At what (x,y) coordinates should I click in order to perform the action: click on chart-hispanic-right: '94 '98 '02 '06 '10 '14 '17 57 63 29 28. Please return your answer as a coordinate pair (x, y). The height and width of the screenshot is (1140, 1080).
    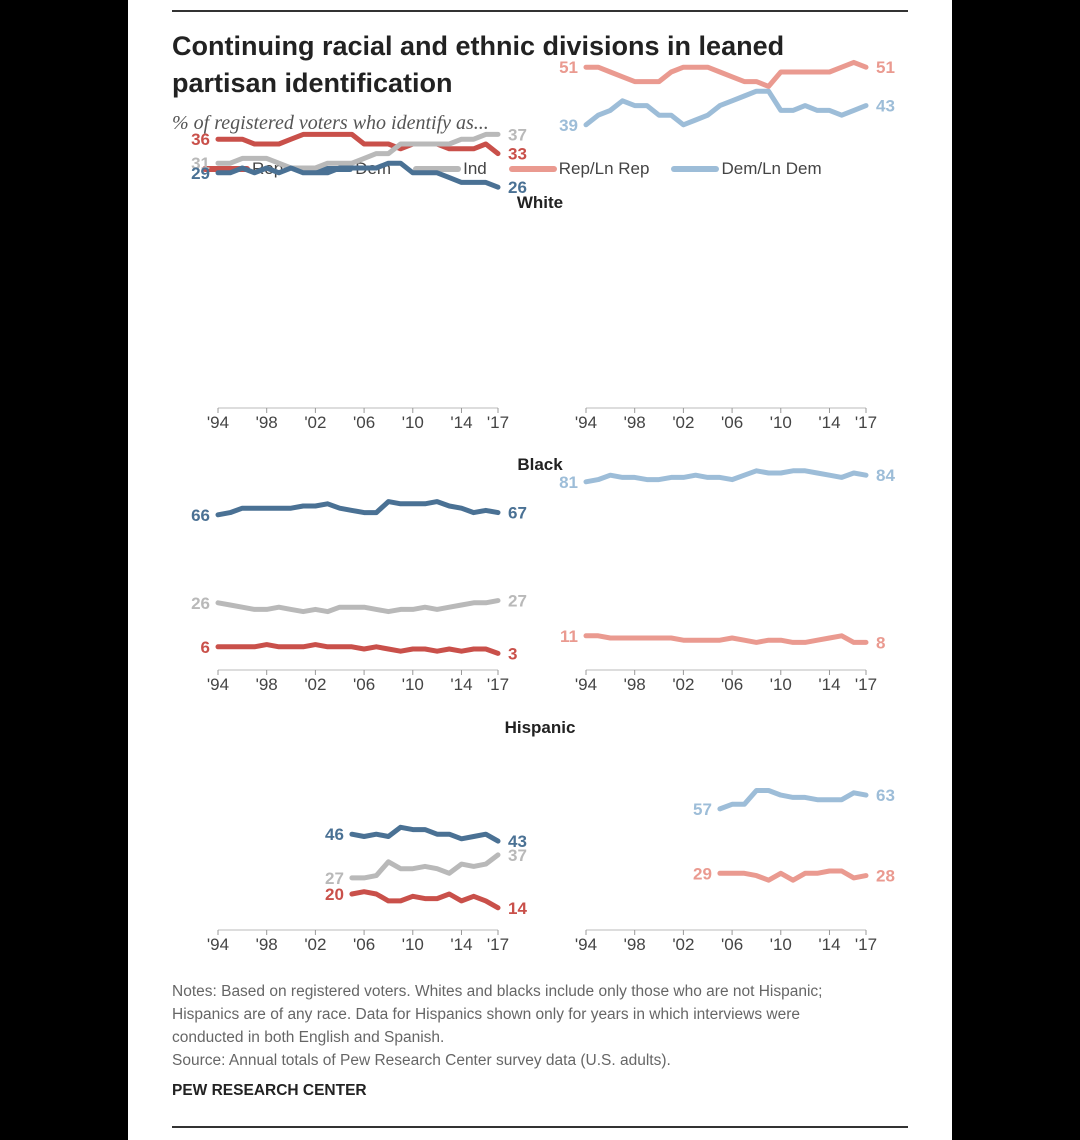
    Looking at the image, I should click on (735, 870).